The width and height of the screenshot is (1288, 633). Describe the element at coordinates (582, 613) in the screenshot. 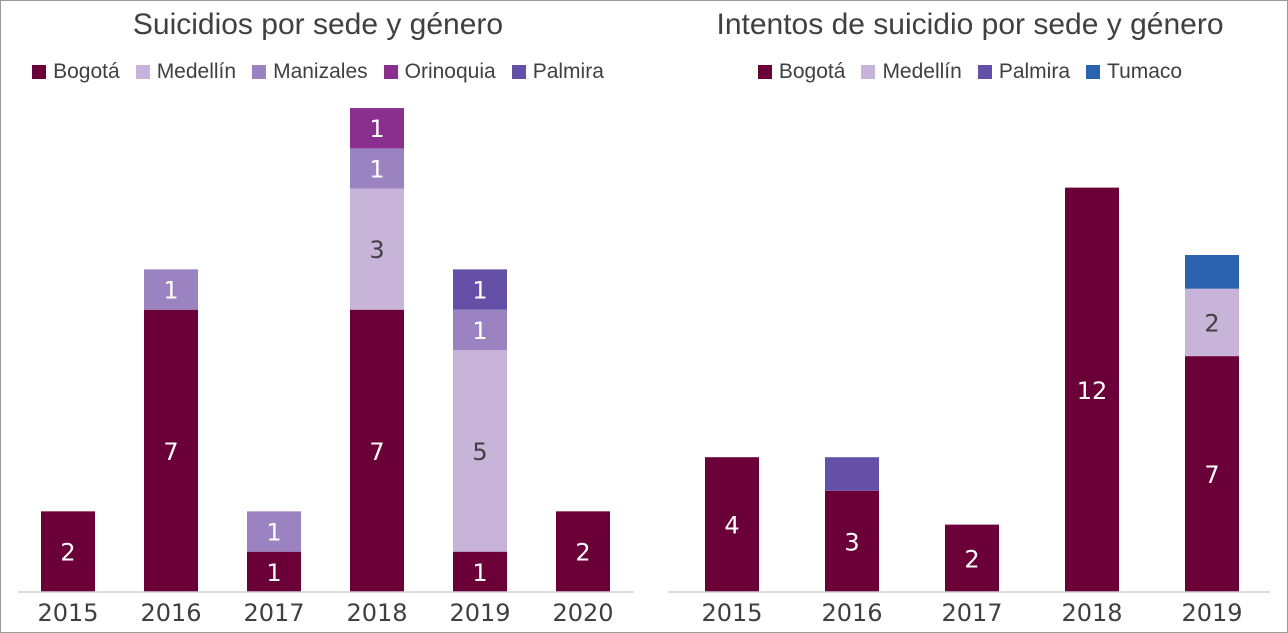

I see `x-tick-label: 2020` at that location.